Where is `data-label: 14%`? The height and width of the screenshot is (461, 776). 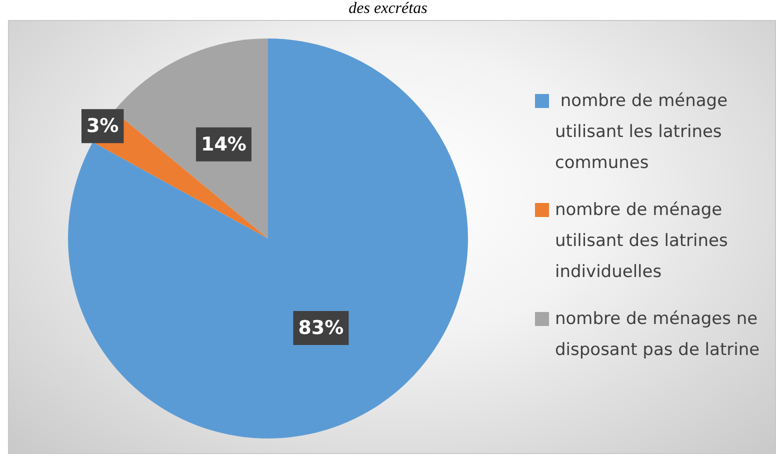 data-label: 14% is located at coordinates (223, 144).